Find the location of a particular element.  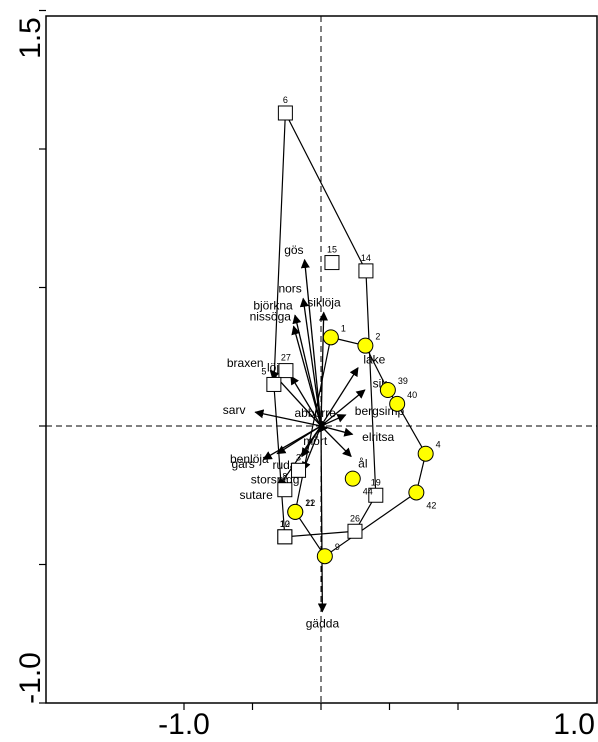

species-label: lake is located at coordinates (374, 359).